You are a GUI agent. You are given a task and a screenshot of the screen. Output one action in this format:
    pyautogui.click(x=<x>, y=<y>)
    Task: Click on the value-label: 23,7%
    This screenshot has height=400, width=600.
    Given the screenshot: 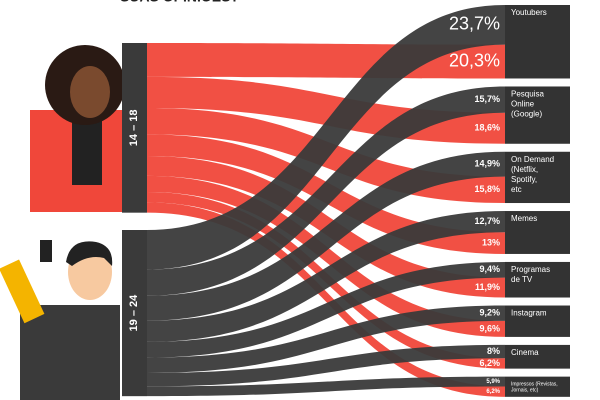 What is the action you would take?
    pyautogui.click(x=474, y=24)
    